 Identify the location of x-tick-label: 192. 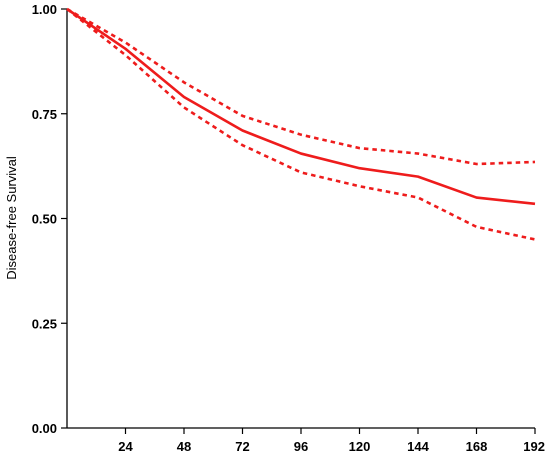
(534, 446).